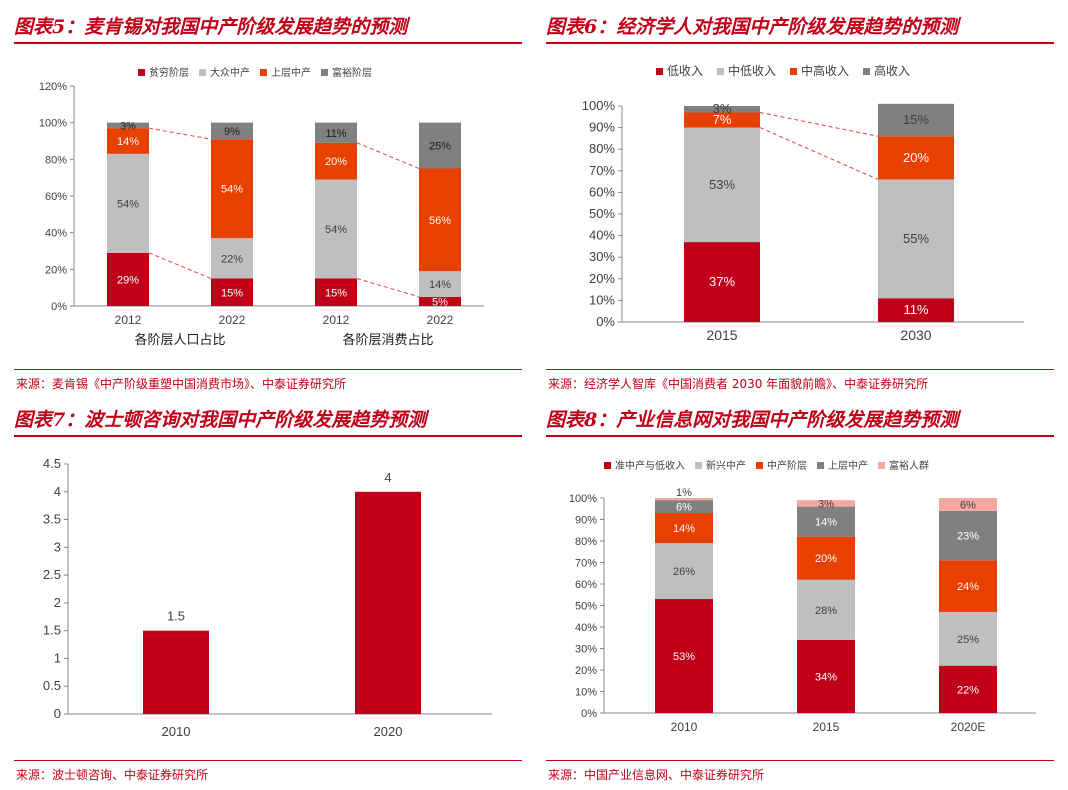  What do you see at coordinates (968, 505) in the screenshot?
I see `data-label: 6%` at bounding box center [968, 505].